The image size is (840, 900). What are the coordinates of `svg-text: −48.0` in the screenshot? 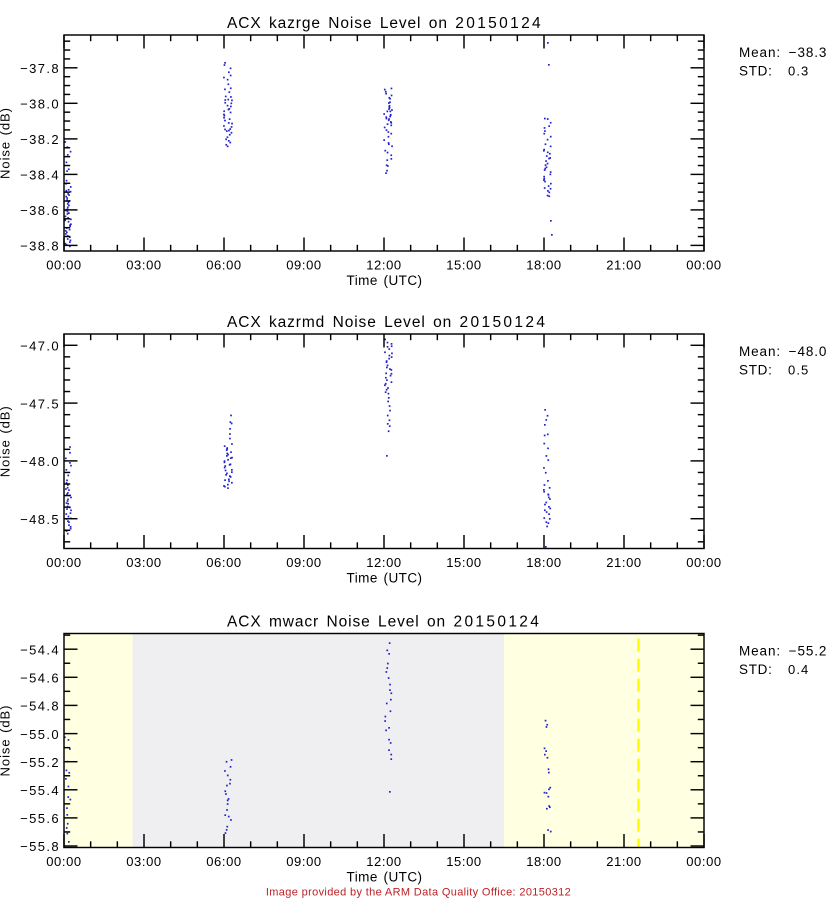 It's located at (40, 461).